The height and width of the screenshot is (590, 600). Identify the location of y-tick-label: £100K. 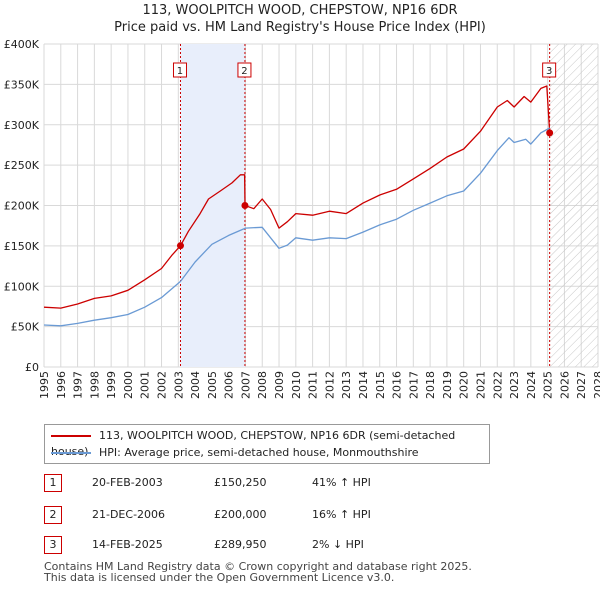
(22, 286).